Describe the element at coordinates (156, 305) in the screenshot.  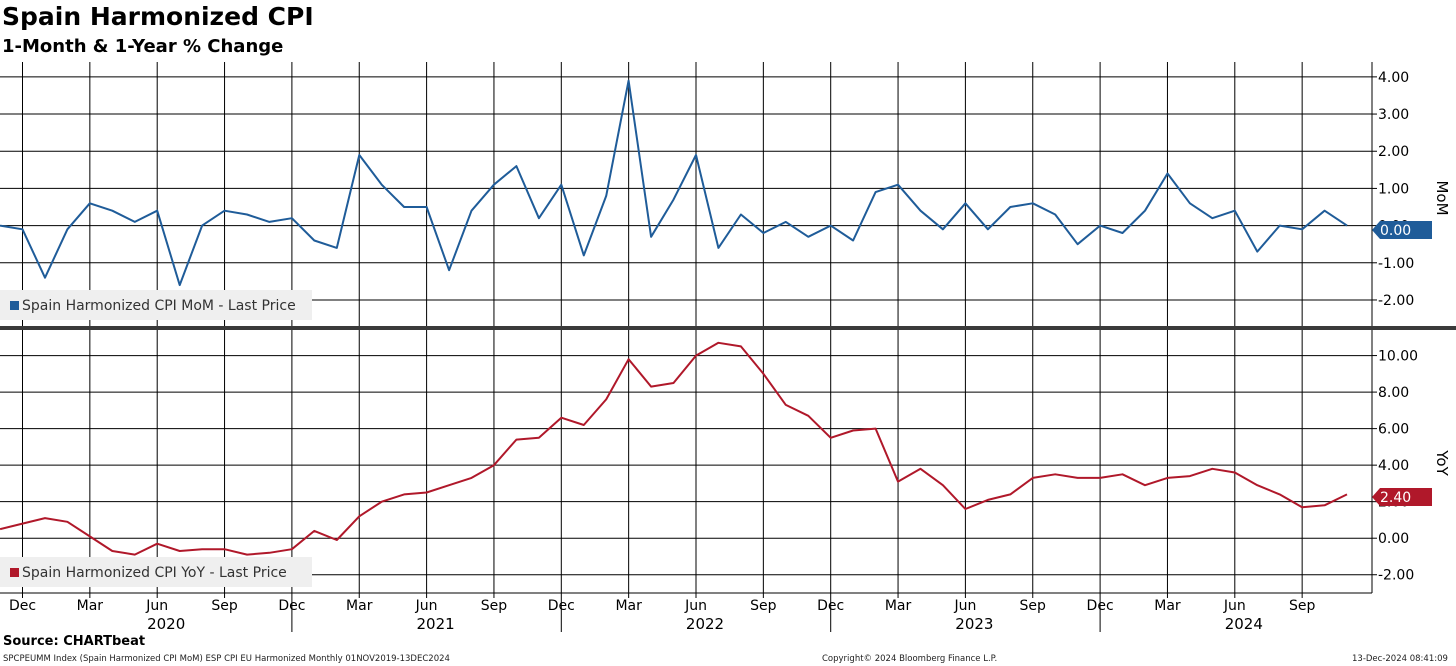
I see `top-legend-box` at that location.